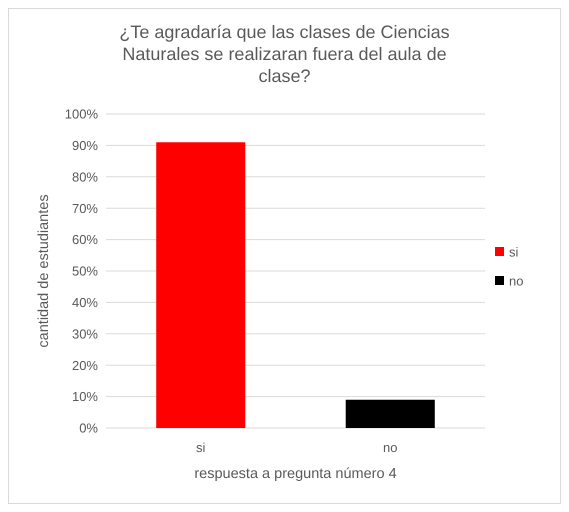 Image resolution: width=569 pixels, height=512 pixels. What do you see at coordinates (85, 334) in the screenshot?
I see `y-tick-label: 30%` at bounding box center [85, 334].